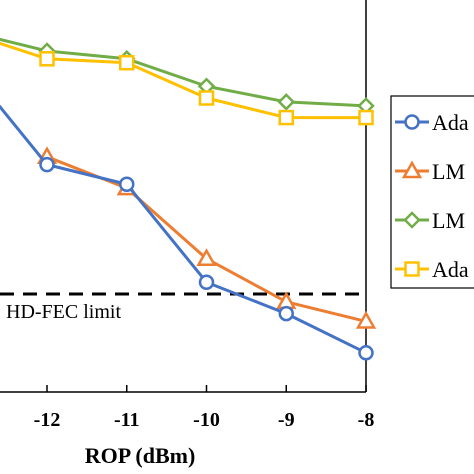 Image resolution: width=474 pixels, height=474 pixels. I want to click on legend-label-3: Ada, so click(450, 269).